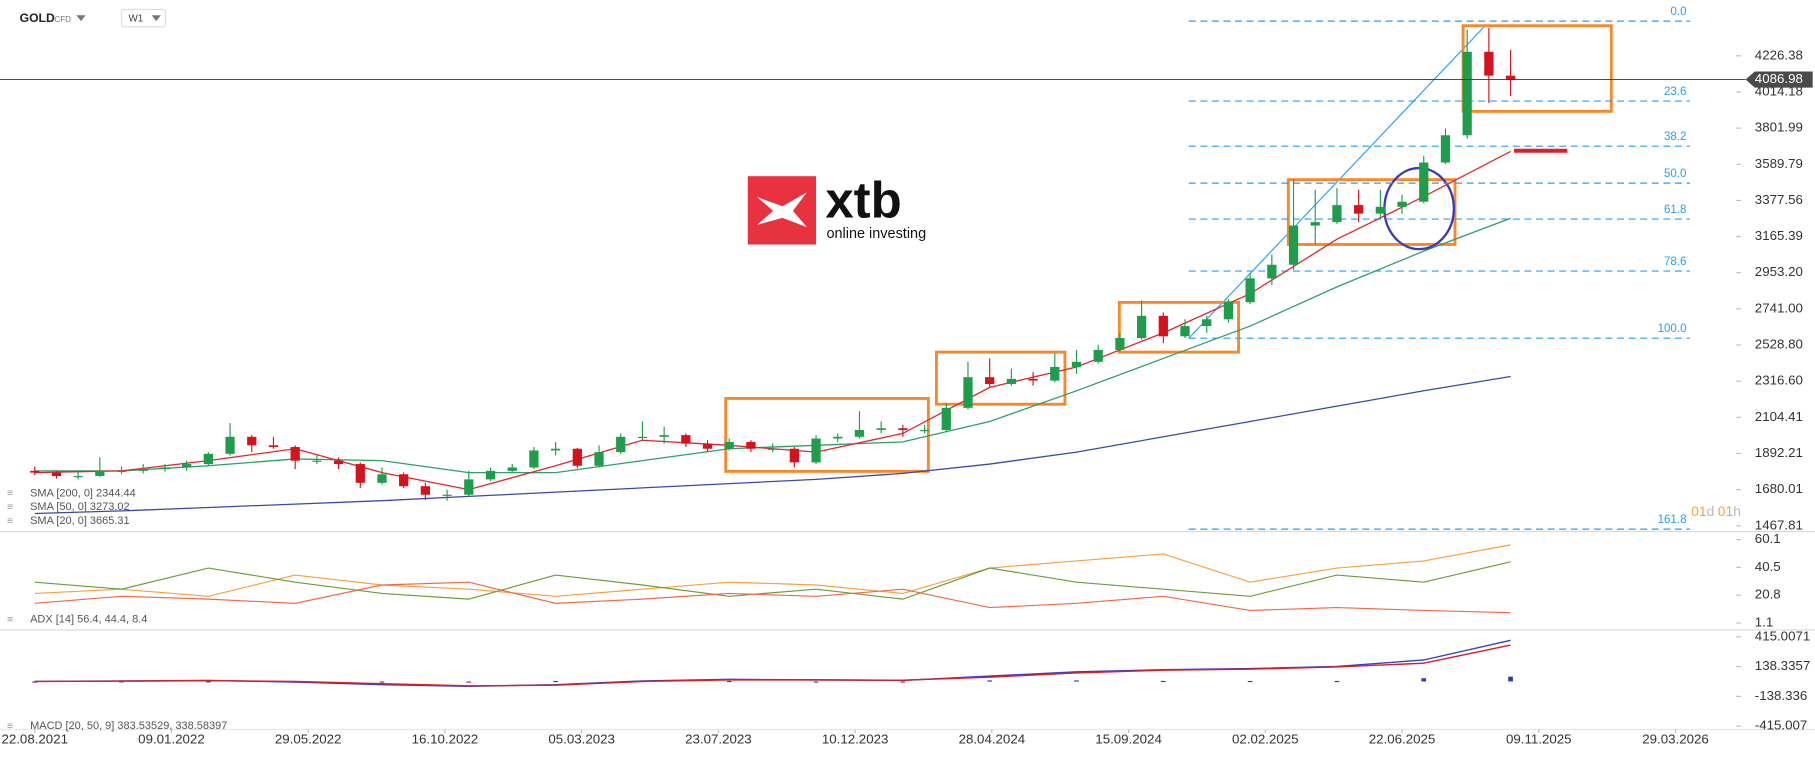 The image size is (1815, 761). I want to click on moving-average, so click(772, 445).